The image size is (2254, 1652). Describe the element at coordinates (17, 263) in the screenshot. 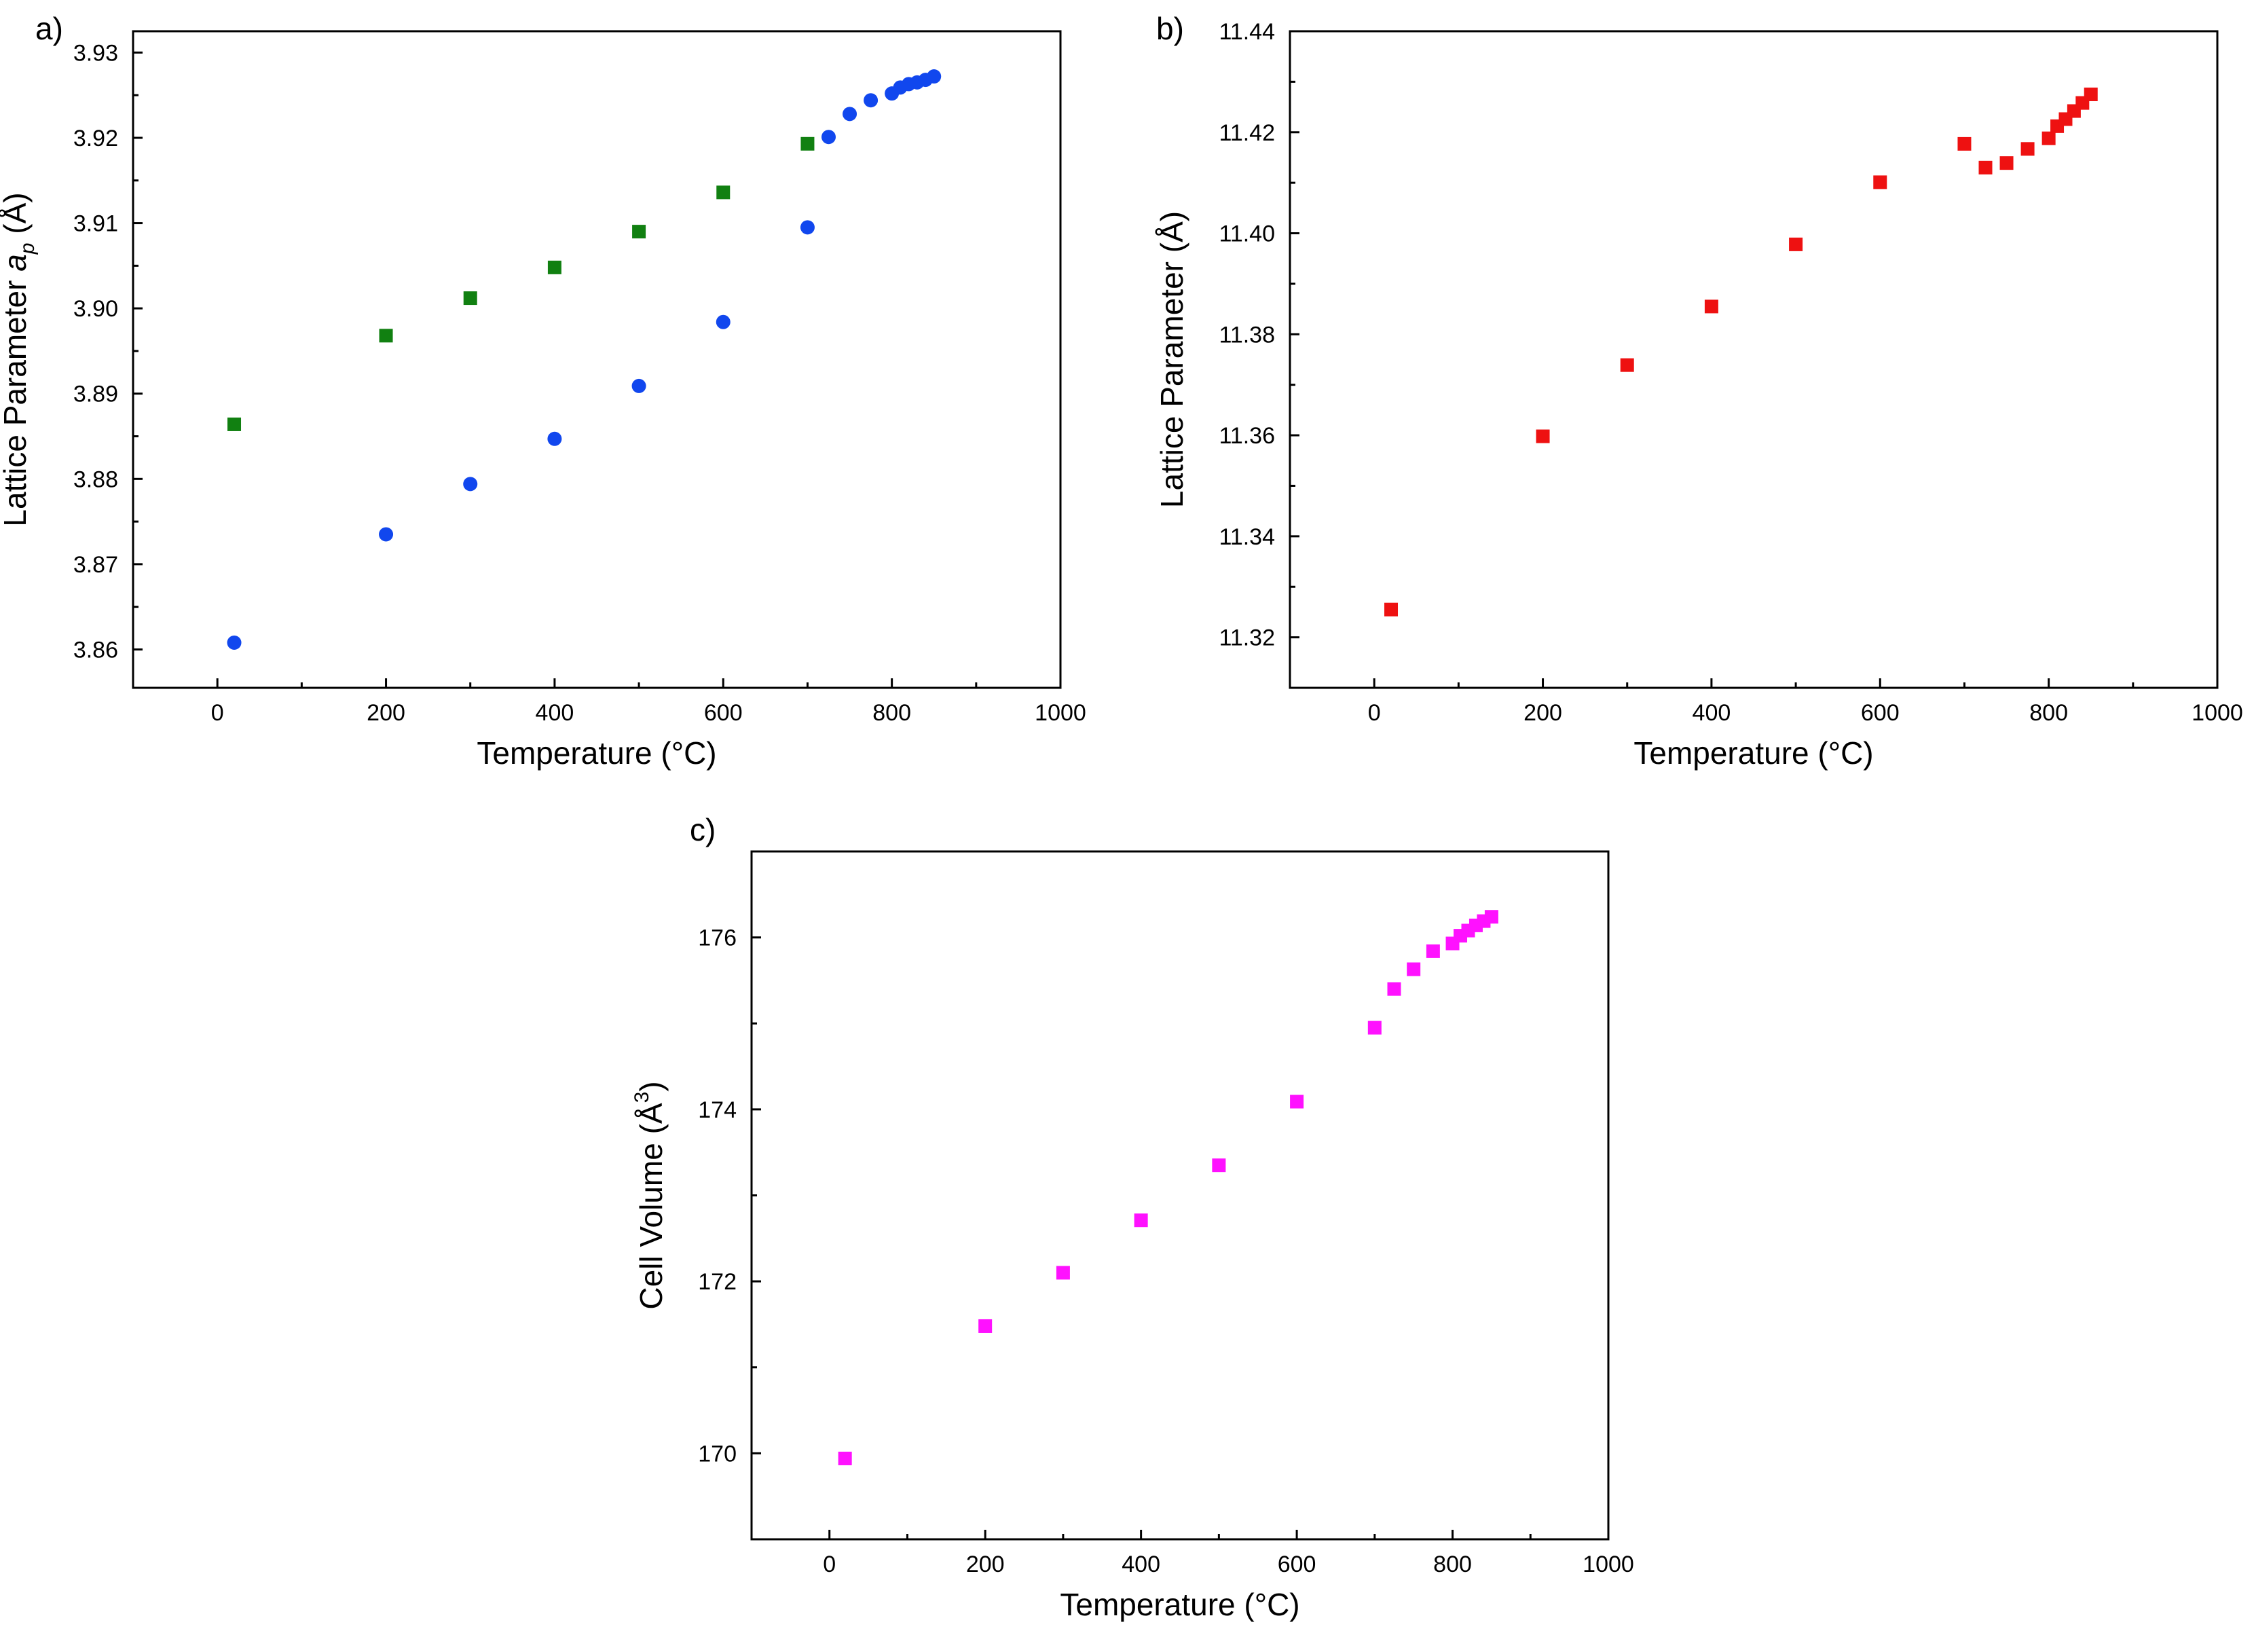

I see `y-axis-title-variable: a` at that location.